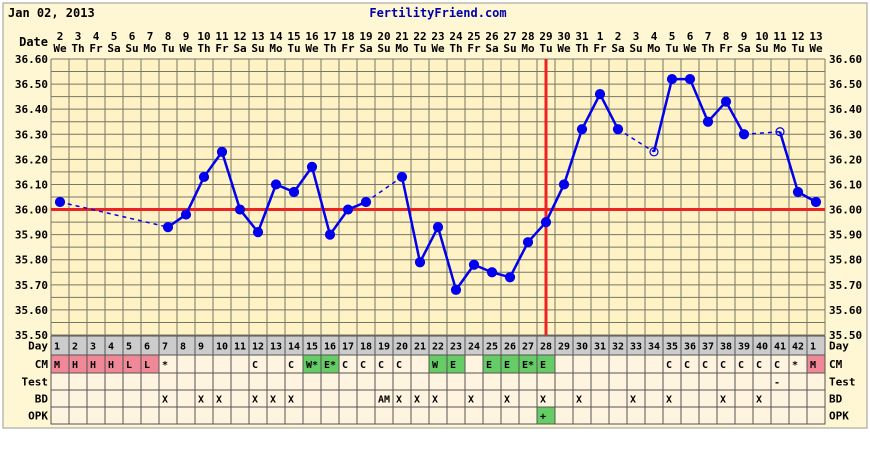 This screenshot has height=460, width=870. Describe the element at coordinates (31, 159) in the screenshot. I see `y-tick-left: 36.20` at that location.